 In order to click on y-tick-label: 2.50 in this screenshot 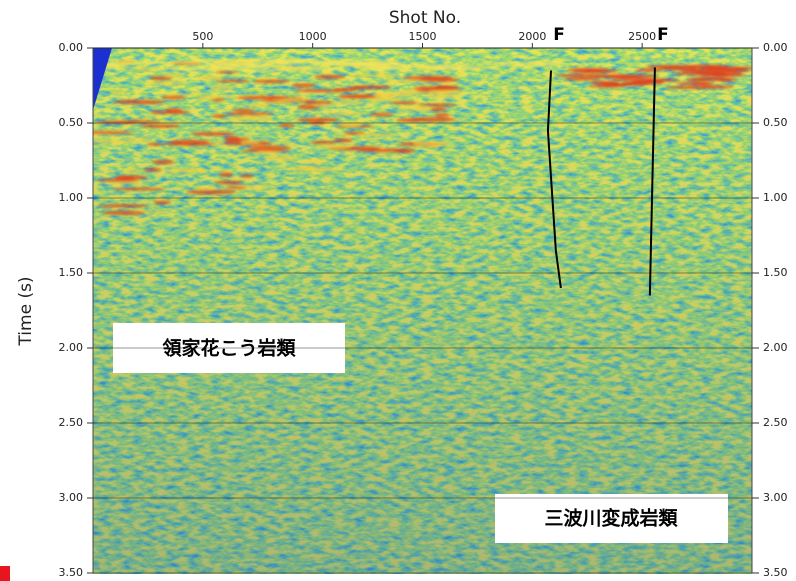, I will do `click(775, 422)`.